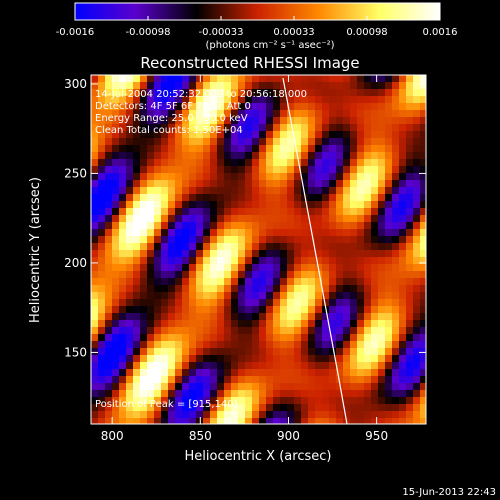 Image resolution: width=500 pixels, height=500 pixels. I want to click on y-tick-label: 200, so click(75, 263).